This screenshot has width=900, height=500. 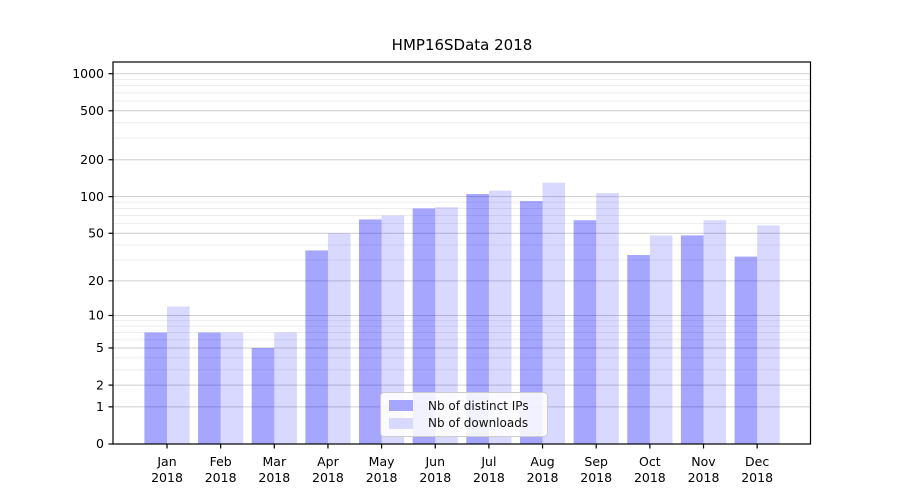 I want to click on bar-downloads-aug, so click(x=554, y=313).